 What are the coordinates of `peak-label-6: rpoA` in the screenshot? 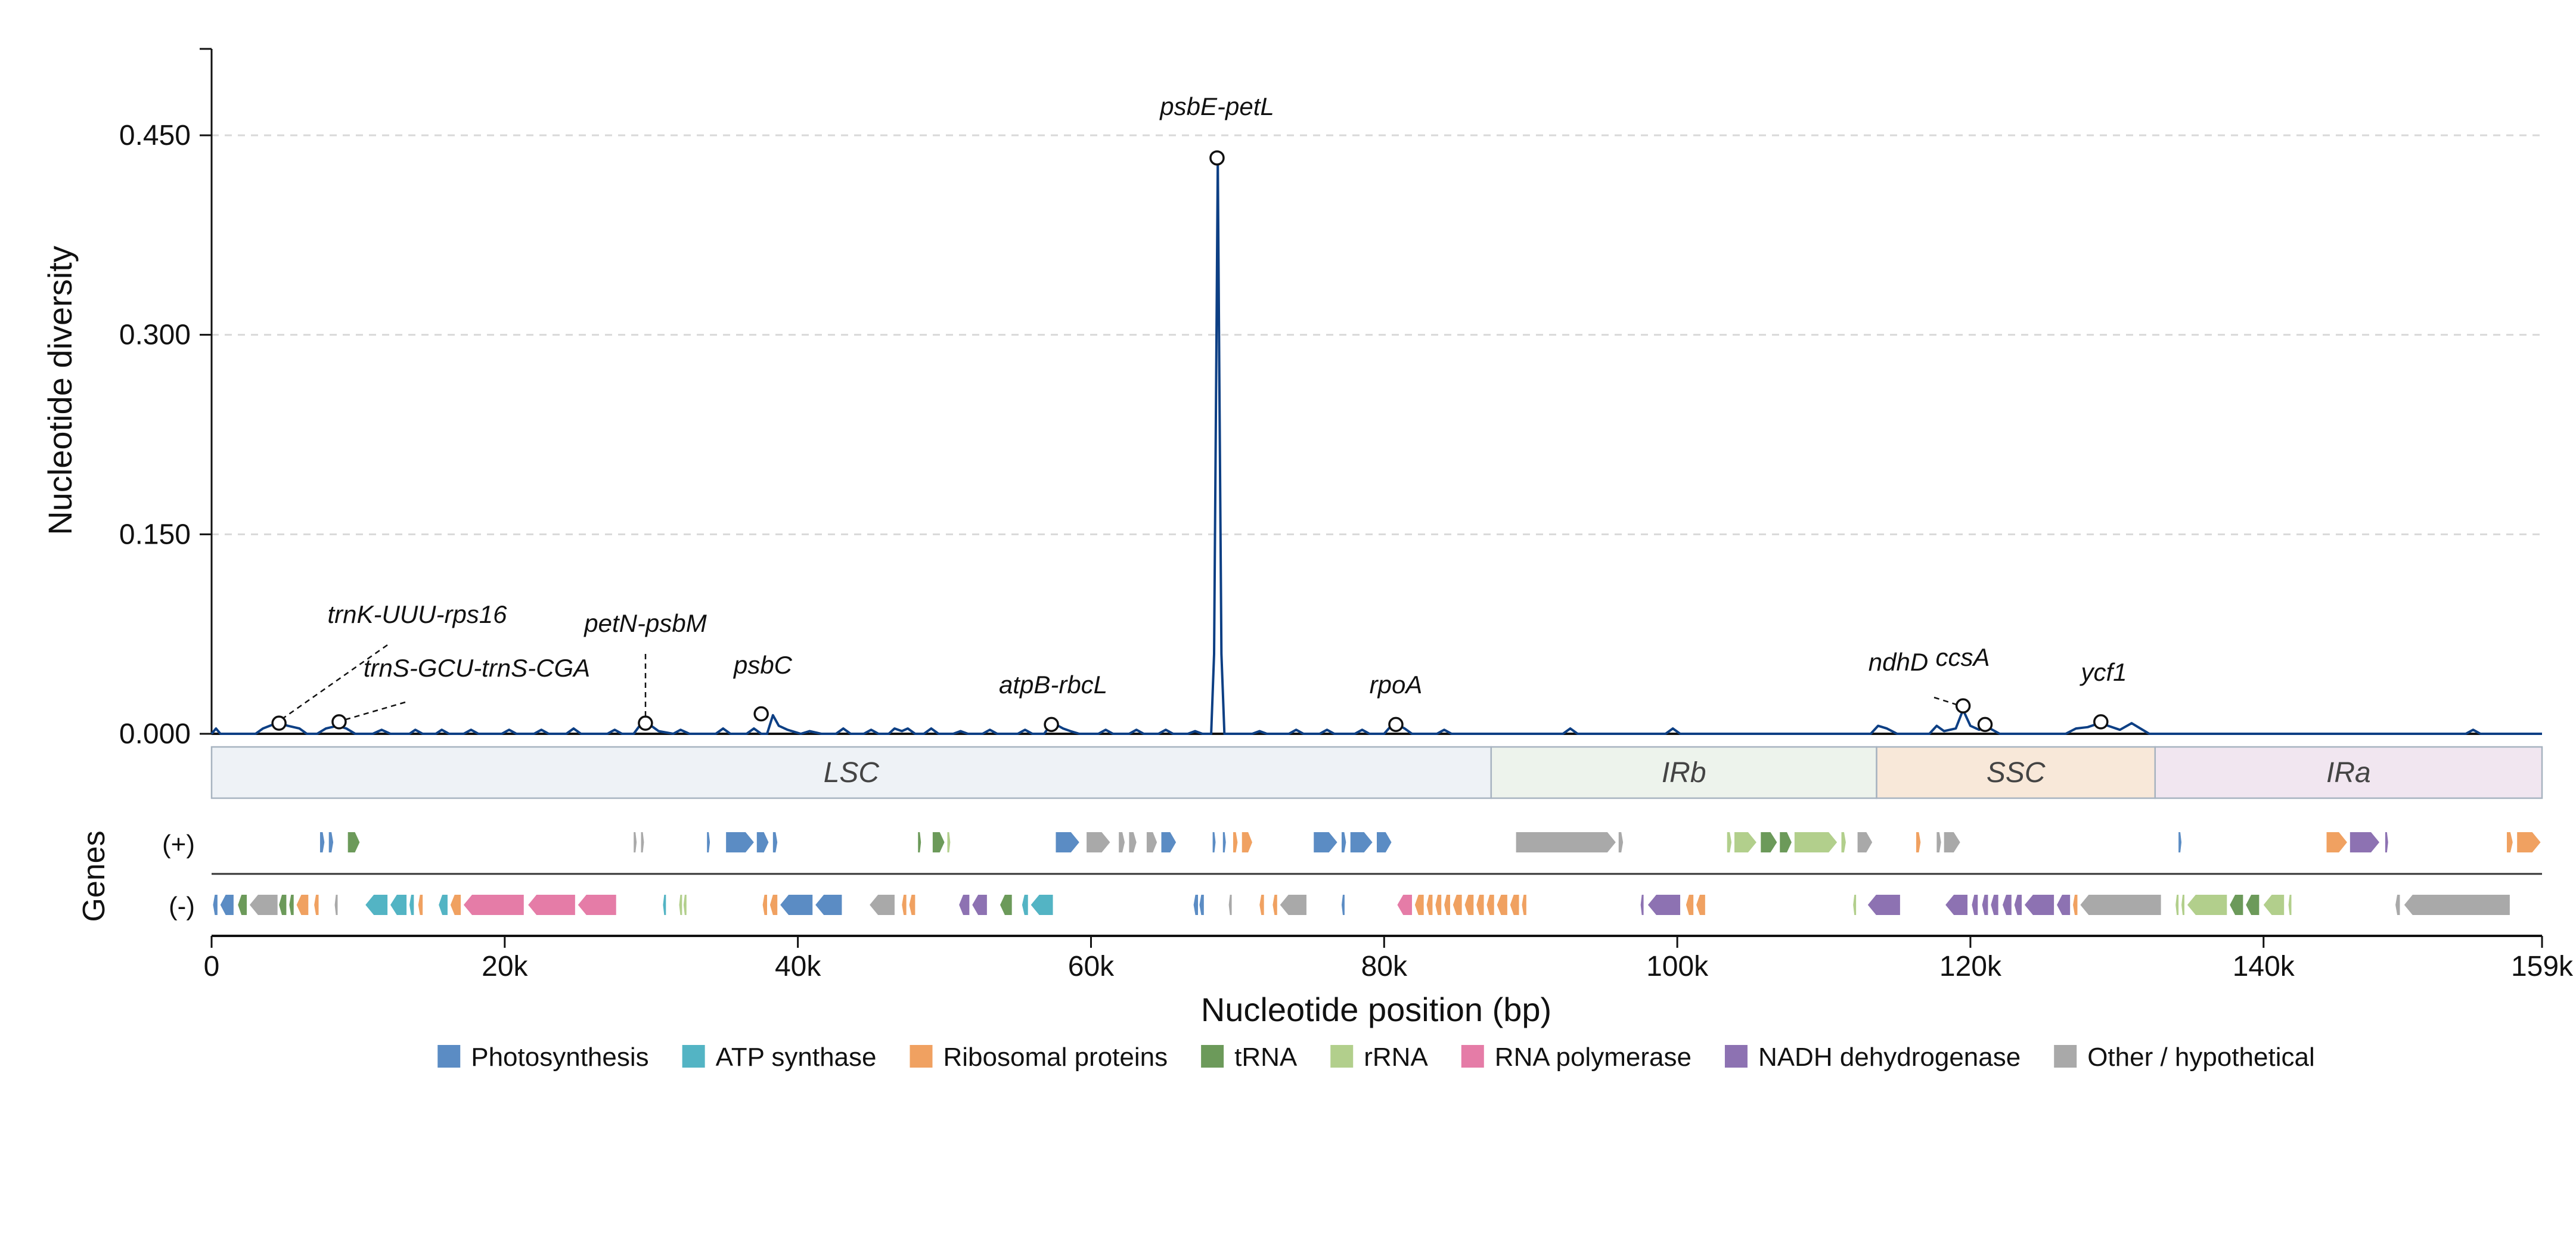 It's located at (1397, 685).